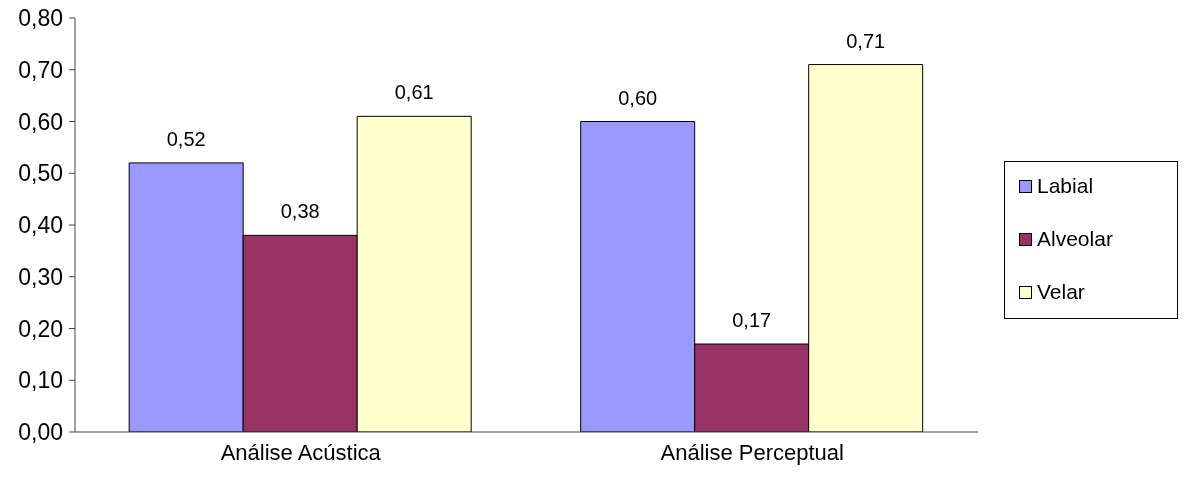 The width and height of the screenshot is (1188, 480). I want to click on y-tick-label: 0,50, so click(40, 173).